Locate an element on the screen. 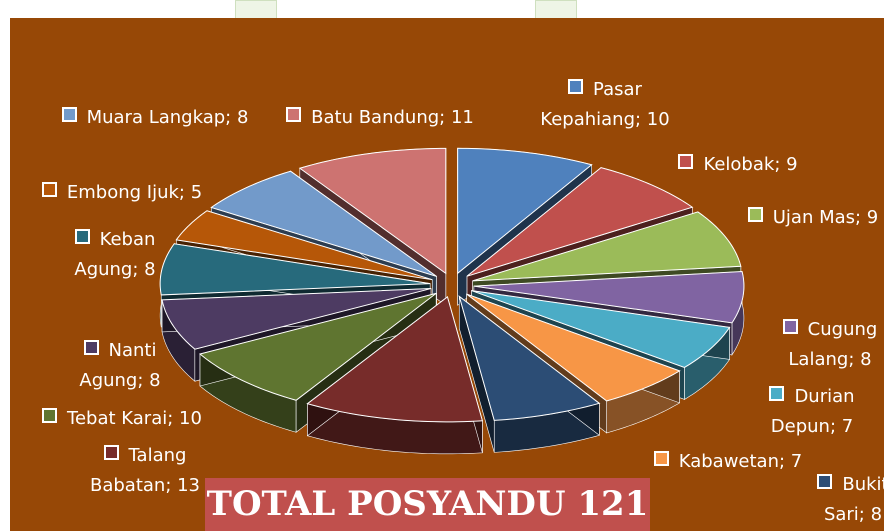  data-label: Batu Bandung; 11 is located at coordinates (380, 118).